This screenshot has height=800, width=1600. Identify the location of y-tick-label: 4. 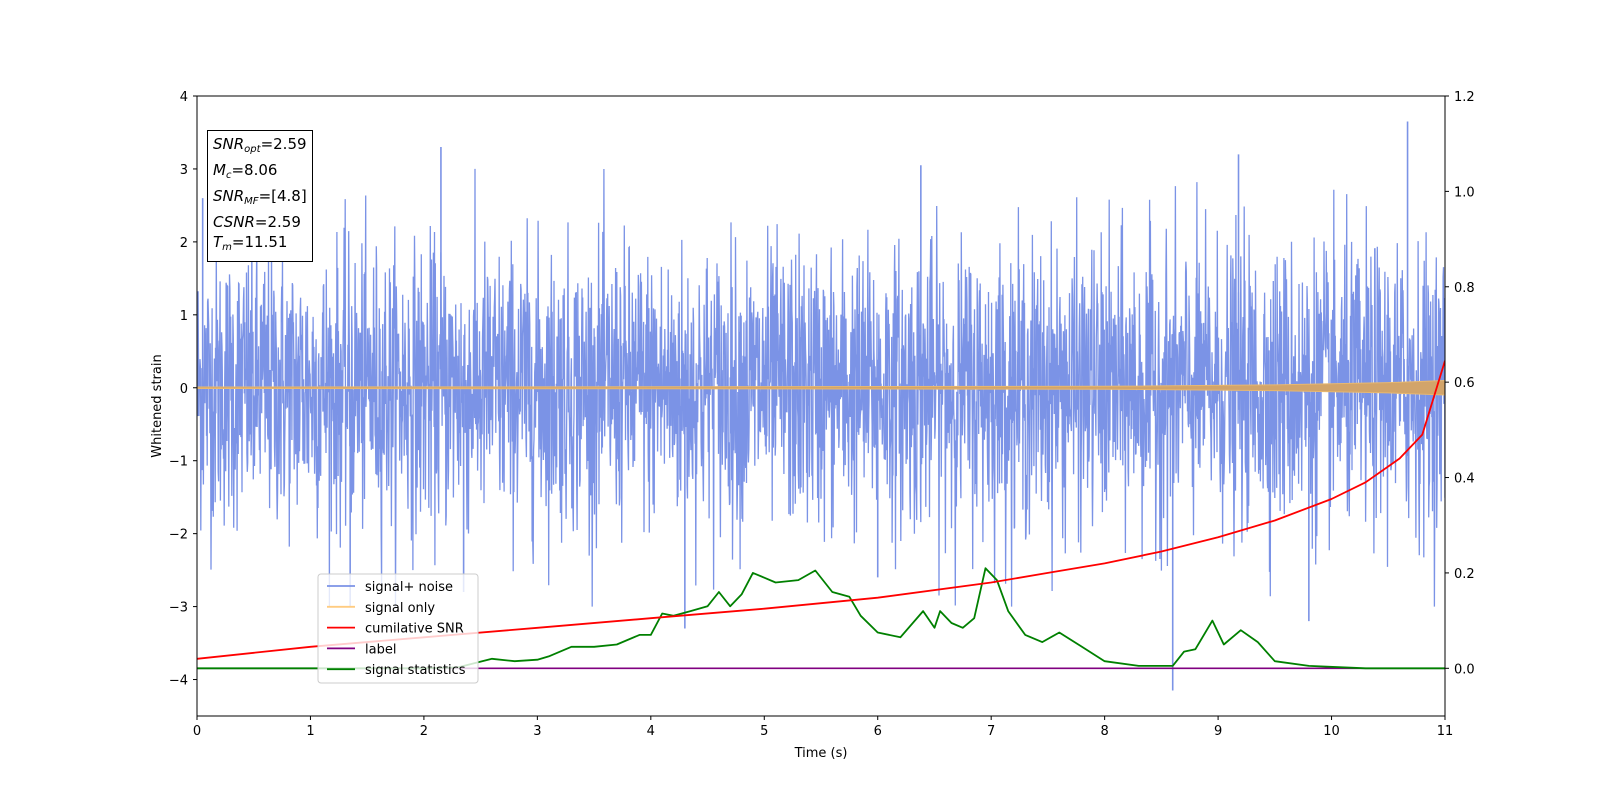
(184, 97).